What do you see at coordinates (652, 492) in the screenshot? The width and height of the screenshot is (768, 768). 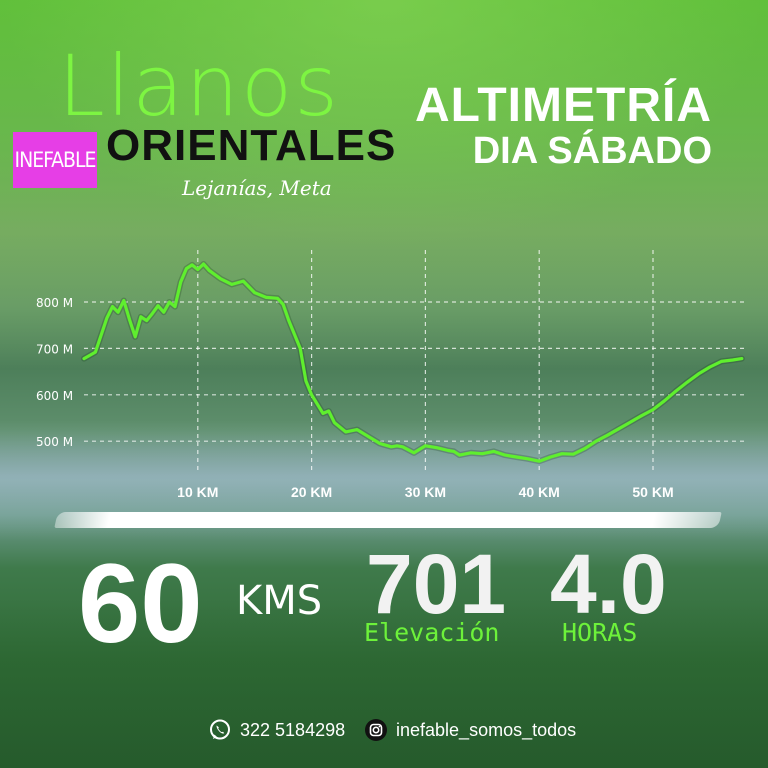 I see `x-tick-label: 50 KM` at bounding box center [652, 492].